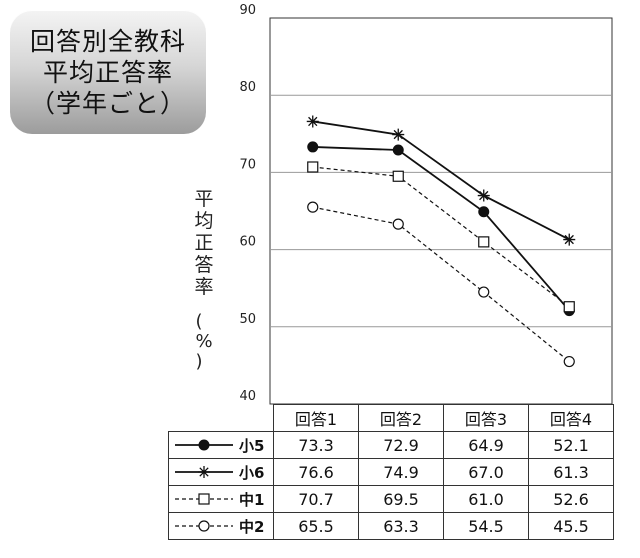 This screenshot has width=640, height=558. What do you see at coordinates (486, 499) in the screenshot?
I see `value-cell: 61.0` at bounding box center [486, 499].